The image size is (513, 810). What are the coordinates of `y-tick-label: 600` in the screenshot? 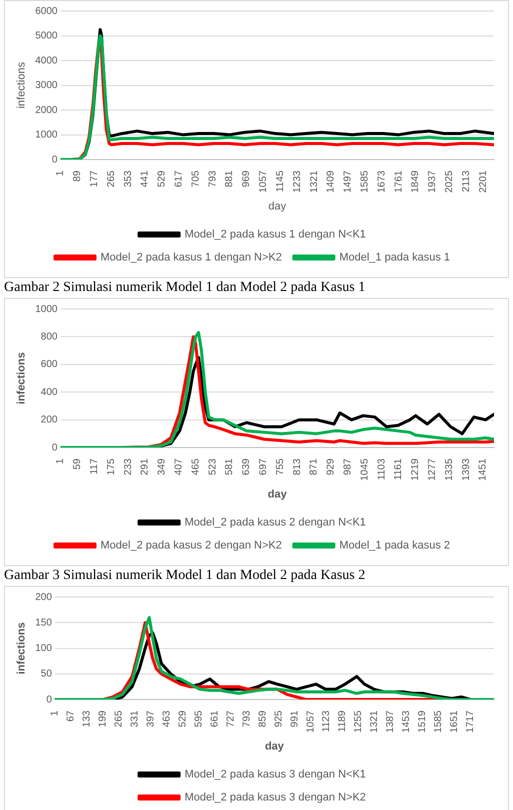 It's located at (49, 364).